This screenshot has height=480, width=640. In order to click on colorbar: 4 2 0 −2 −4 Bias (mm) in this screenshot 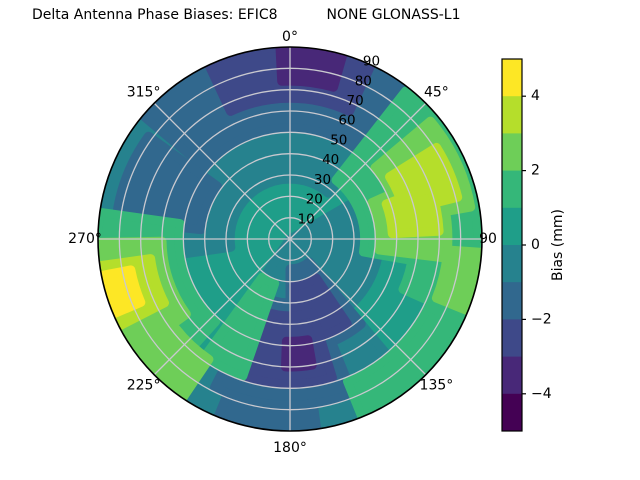, I will do `click(533, 245)`.